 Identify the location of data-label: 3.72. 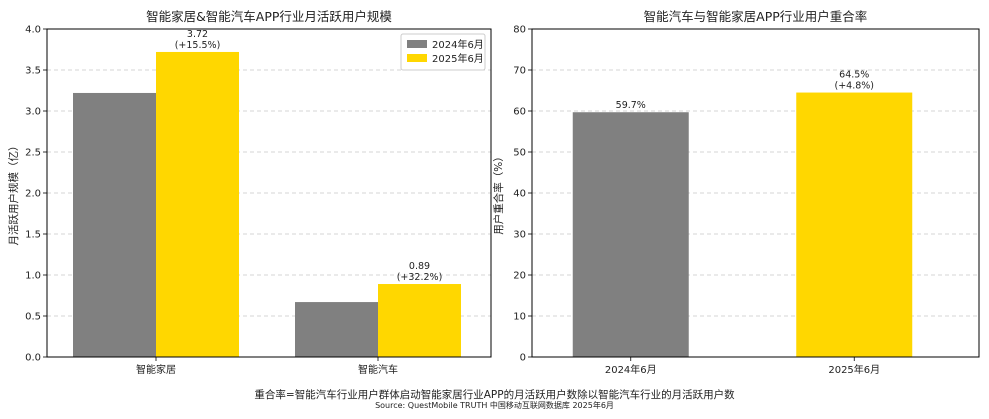
(197, 34).